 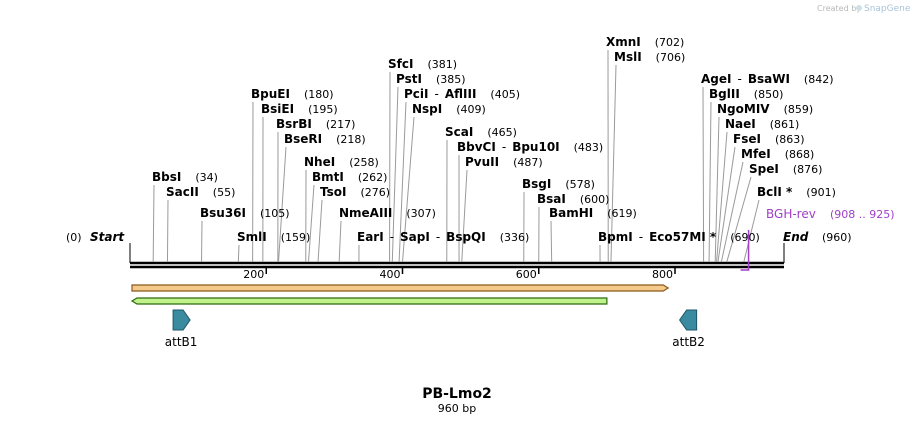 I want to click on site-mfei: MfeI (868), so click(x=777, y=154).